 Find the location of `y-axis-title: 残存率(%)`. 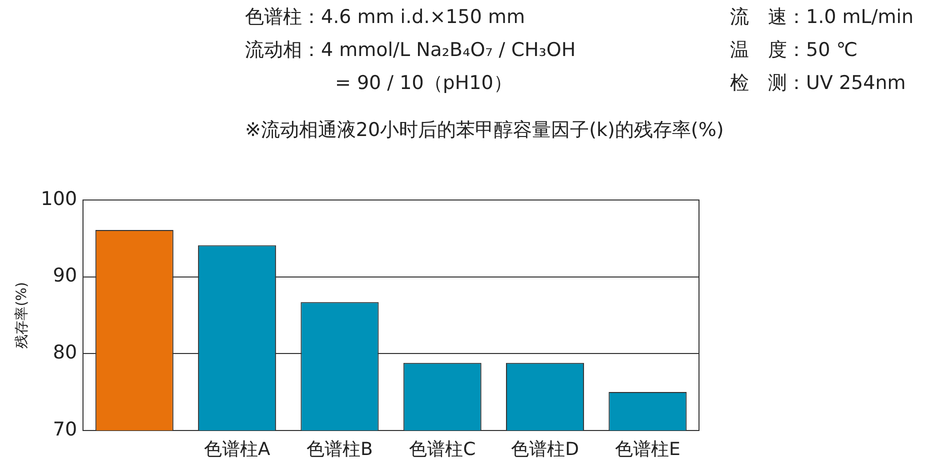

y-axis-title: 残存率(%) is located at coordinates (22, 315).